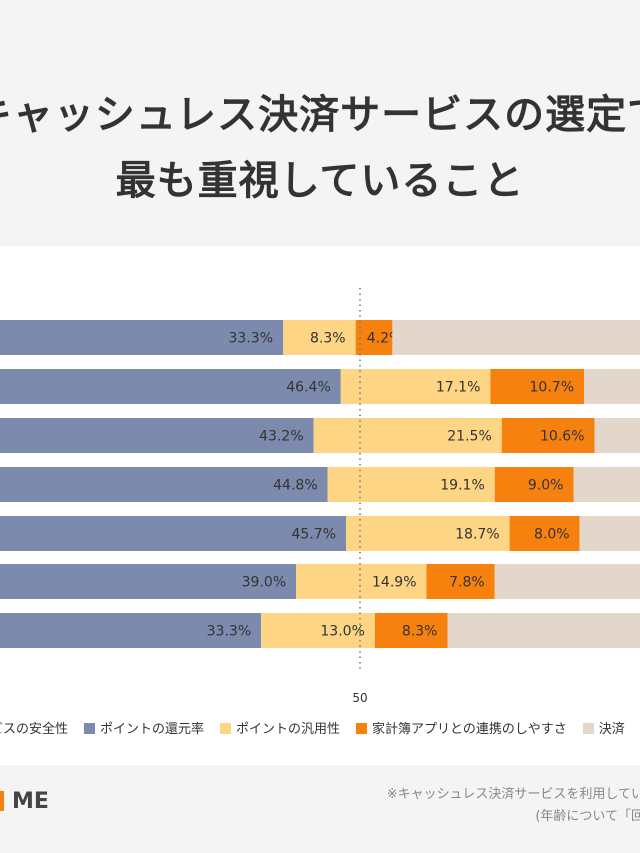 This screenshot has height=853, width=640. I want to click on bar-row: %33.3%13.0%8.3%, so click(320, 630).